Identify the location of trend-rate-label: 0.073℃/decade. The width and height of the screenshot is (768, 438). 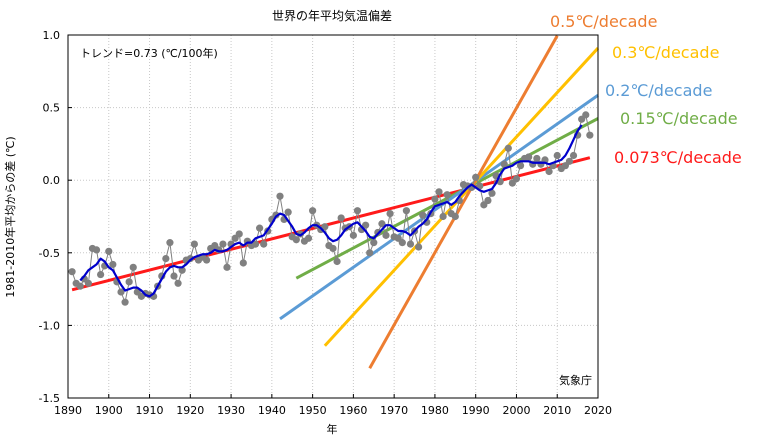
(678, 157).